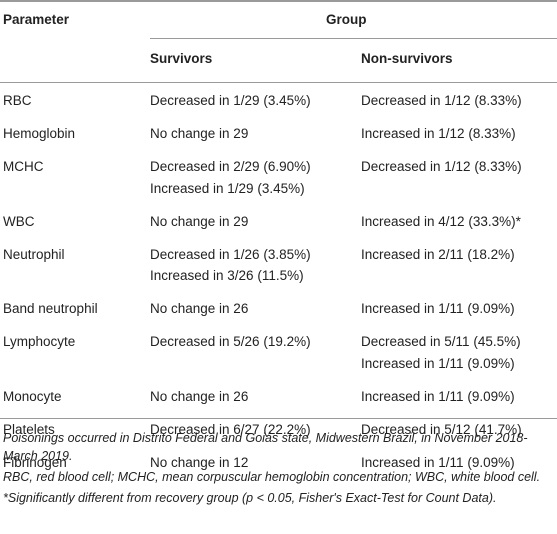 The height and width of the screenshot is (534, 557). What do you see at coordinates (346, 19) in the screenshot?
I see `header-group: Group` at bounding box center [346, 19].